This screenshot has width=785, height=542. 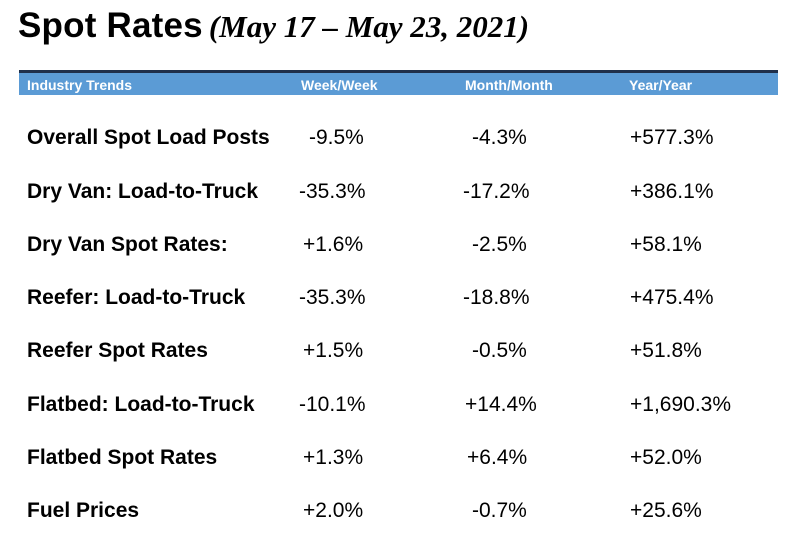 What do you see at coordinates (369, 26) in the screenshot?
I see `title-date-range: (May 17 – May 23, 2021)` at bounding box center [369, 26].